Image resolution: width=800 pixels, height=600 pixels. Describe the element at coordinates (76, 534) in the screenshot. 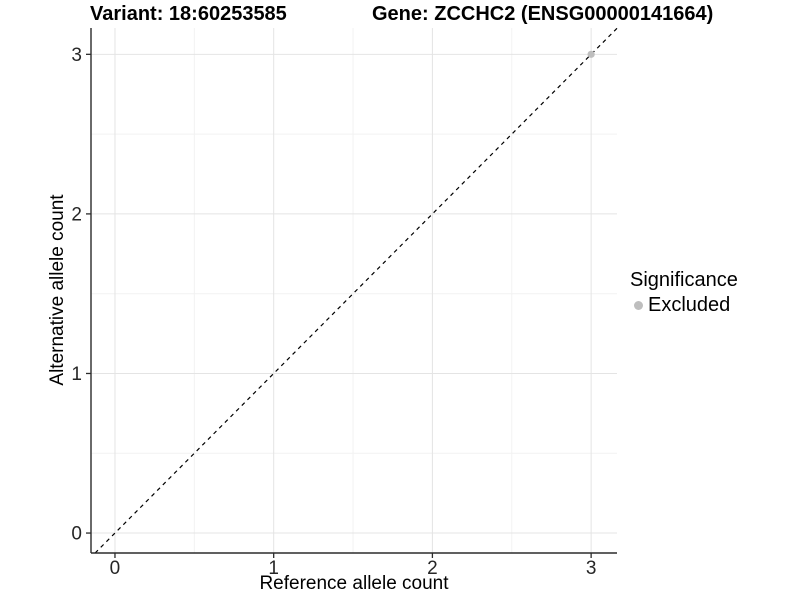

I see `y-tick-label: 0` at that location.